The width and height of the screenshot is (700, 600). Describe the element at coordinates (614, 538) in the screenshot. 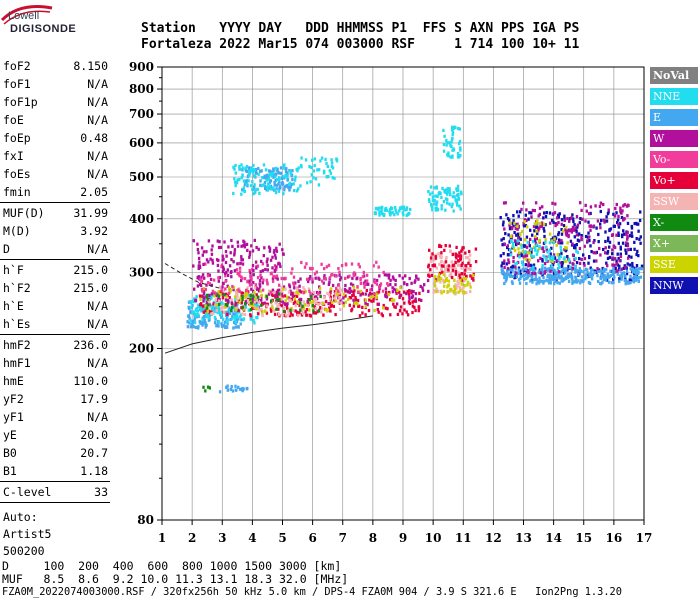

I see `x-tick-label: 16` at that location.